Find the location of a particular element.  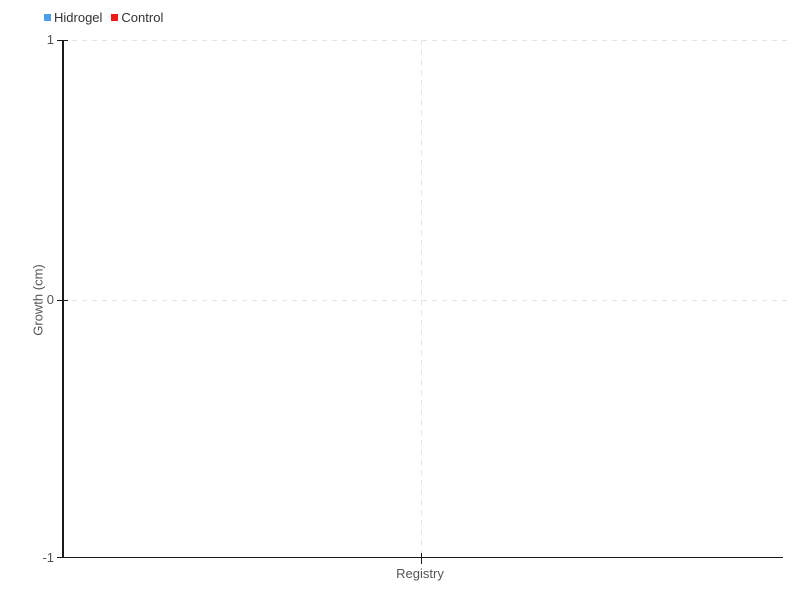

x-tick-center is located at coordinates (421, 558).